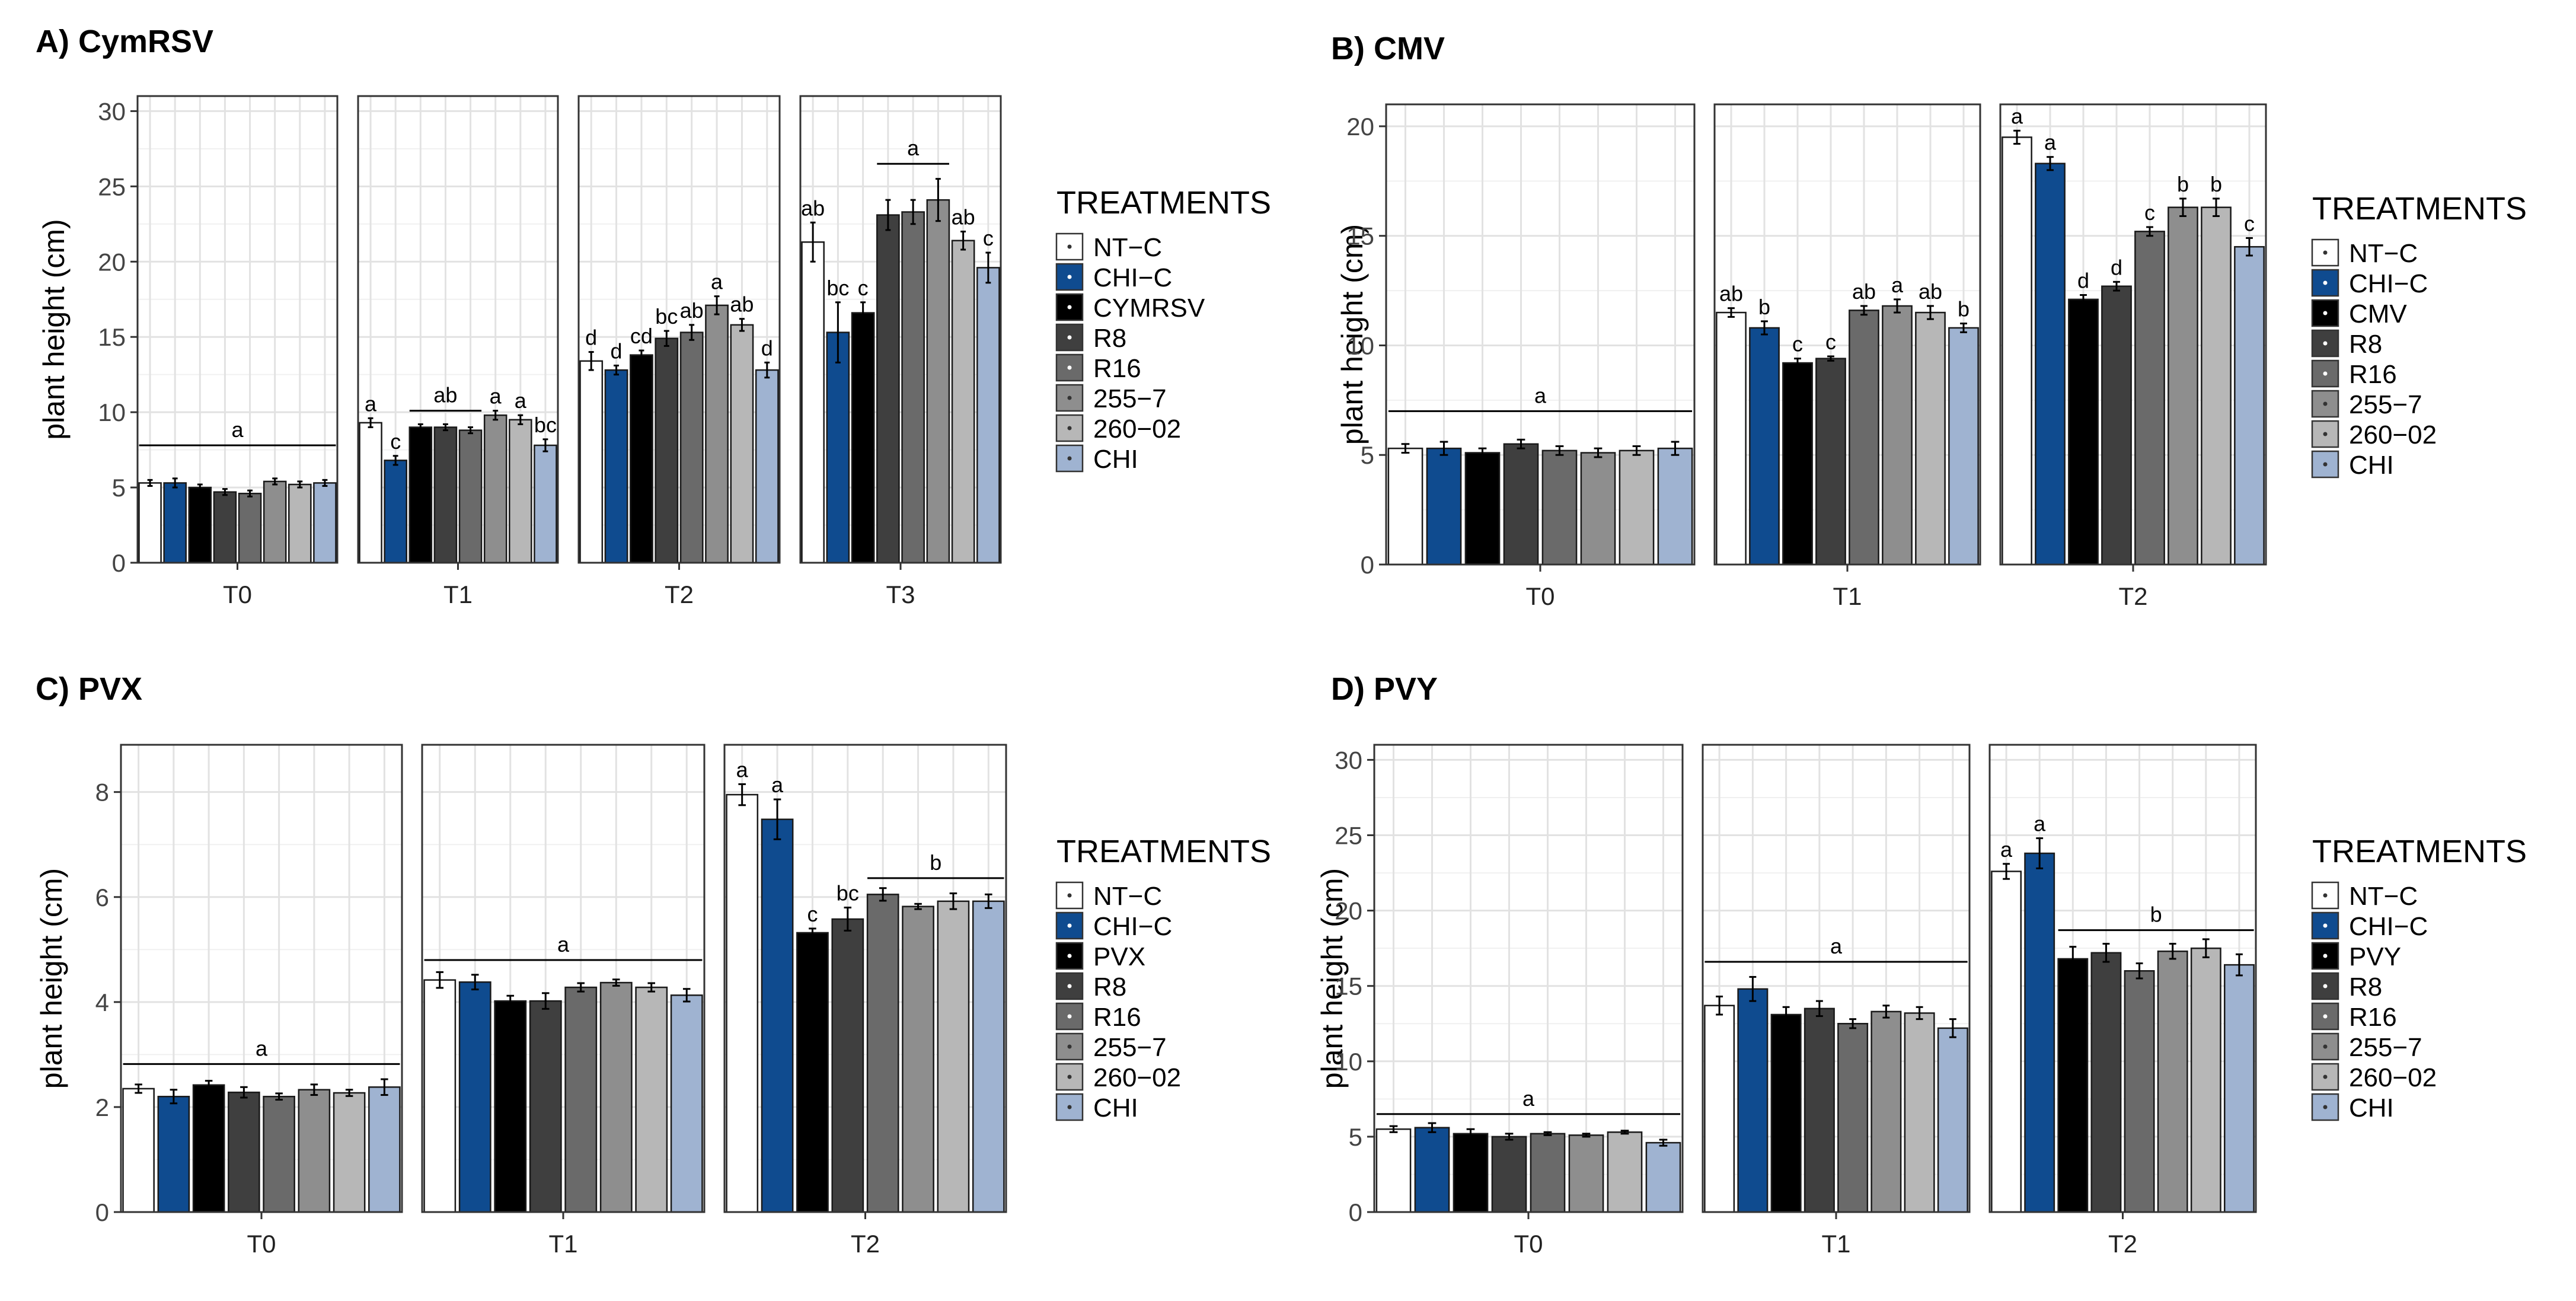 The height and width of the screenshot is (1301, 2576). I want to click on facet-label: T2, so click(865, 1244).